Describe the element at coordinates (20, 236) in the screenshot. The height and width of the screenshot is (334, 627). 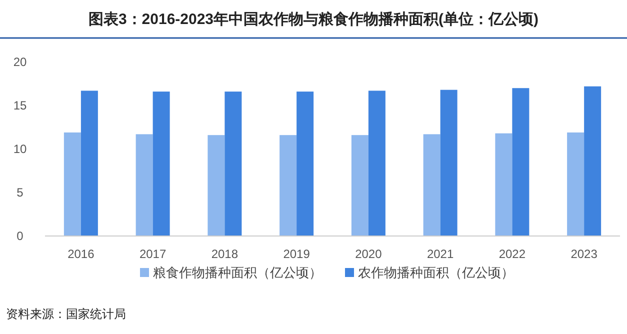
I see `y-tick-label: 0` at that location.